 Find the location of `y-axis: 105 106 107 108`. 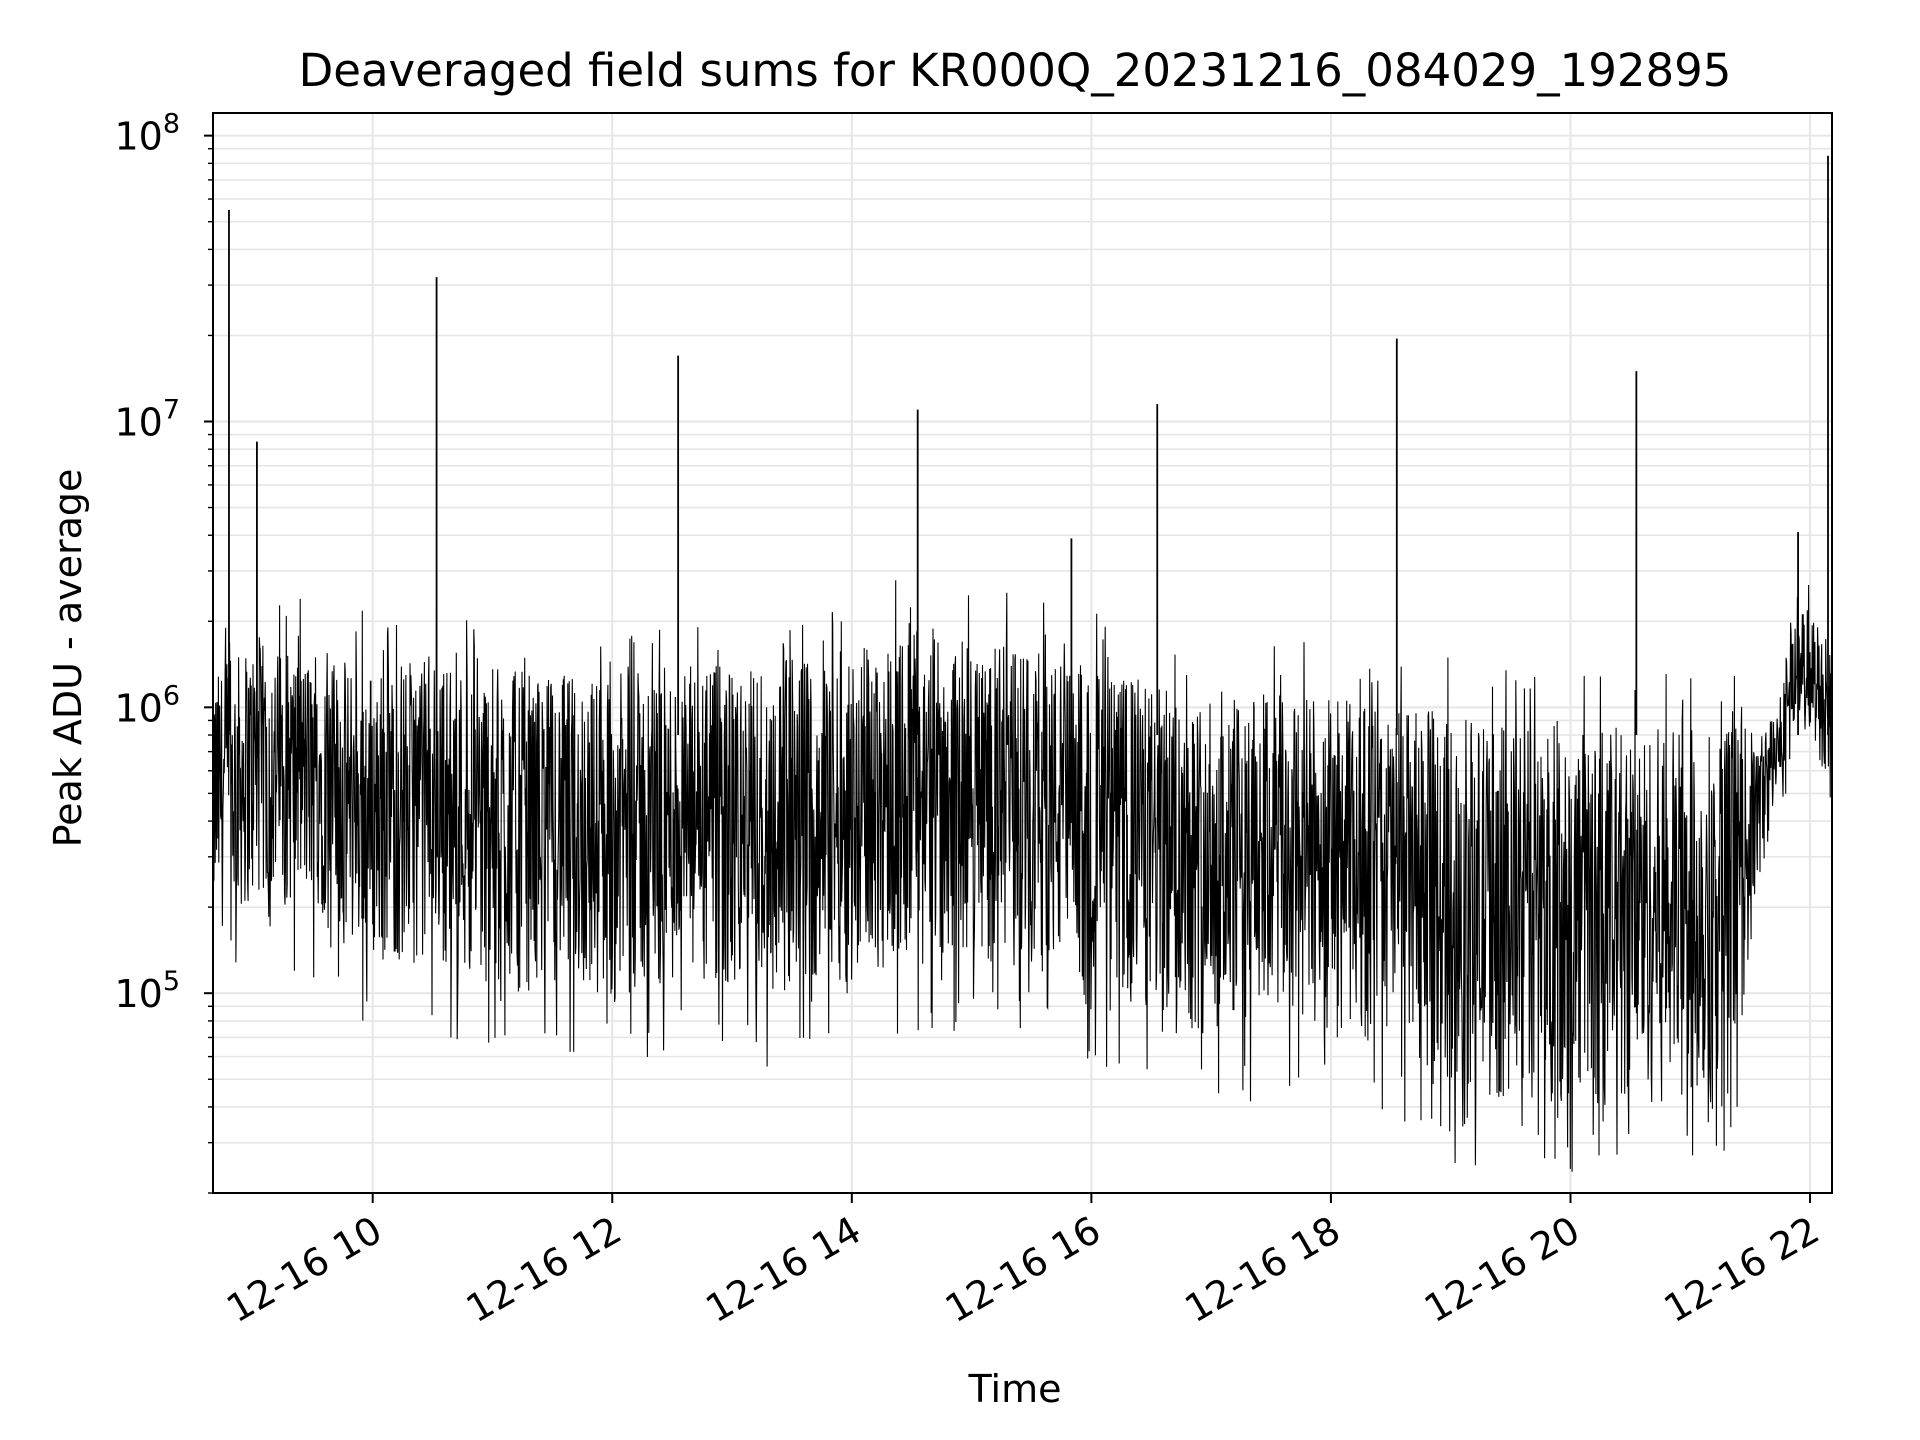

y-axis: 105 106 107 108 is located at coordinates (163, 651).